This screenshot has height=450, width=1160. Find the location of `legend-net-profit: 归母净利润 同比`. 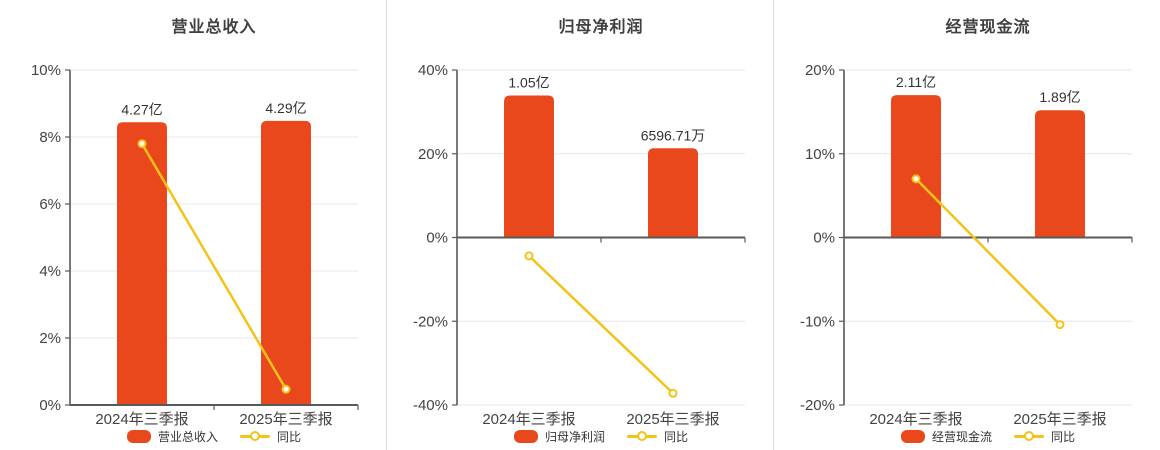

legend-net-profit: 归母净利润 同比 is located at coordinates (601, 436).